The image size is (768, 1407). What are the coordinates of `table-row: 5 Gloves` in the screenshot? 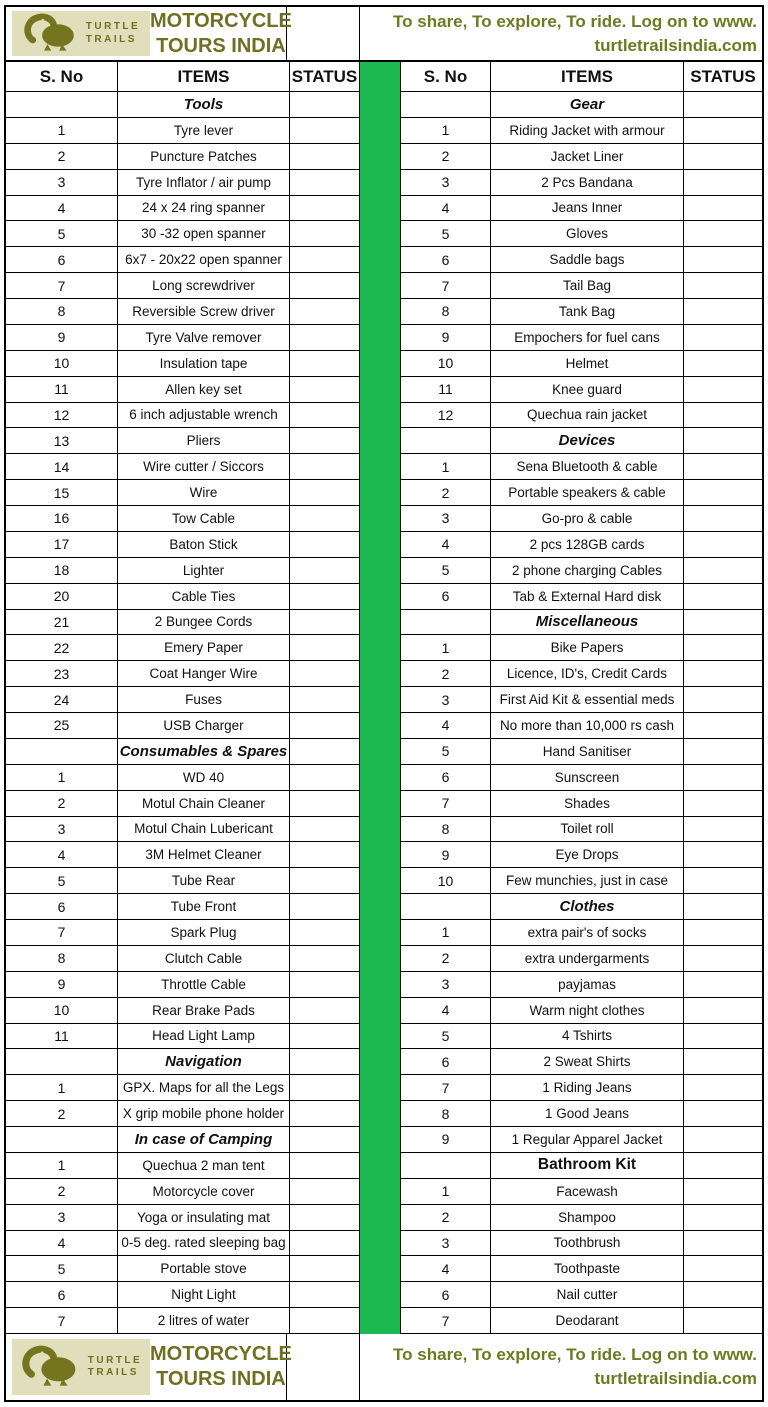 It's located at (581, 234).